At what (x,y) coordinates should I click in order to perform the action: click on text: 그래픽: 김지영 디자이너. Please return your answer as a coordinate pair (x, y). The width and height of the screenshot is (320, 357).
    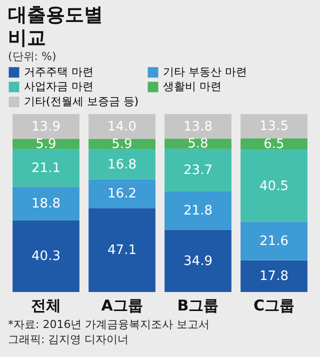
    Looking at the image, I should click on (69, 339).